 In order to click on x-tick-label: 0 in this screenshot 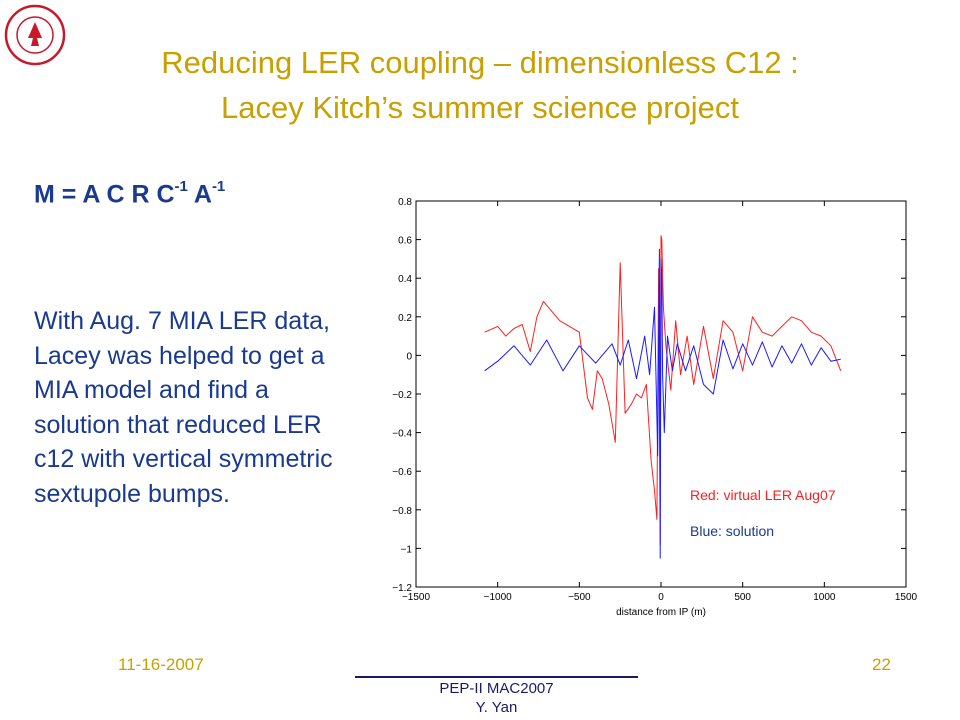, I will do `click(661, 597)`.